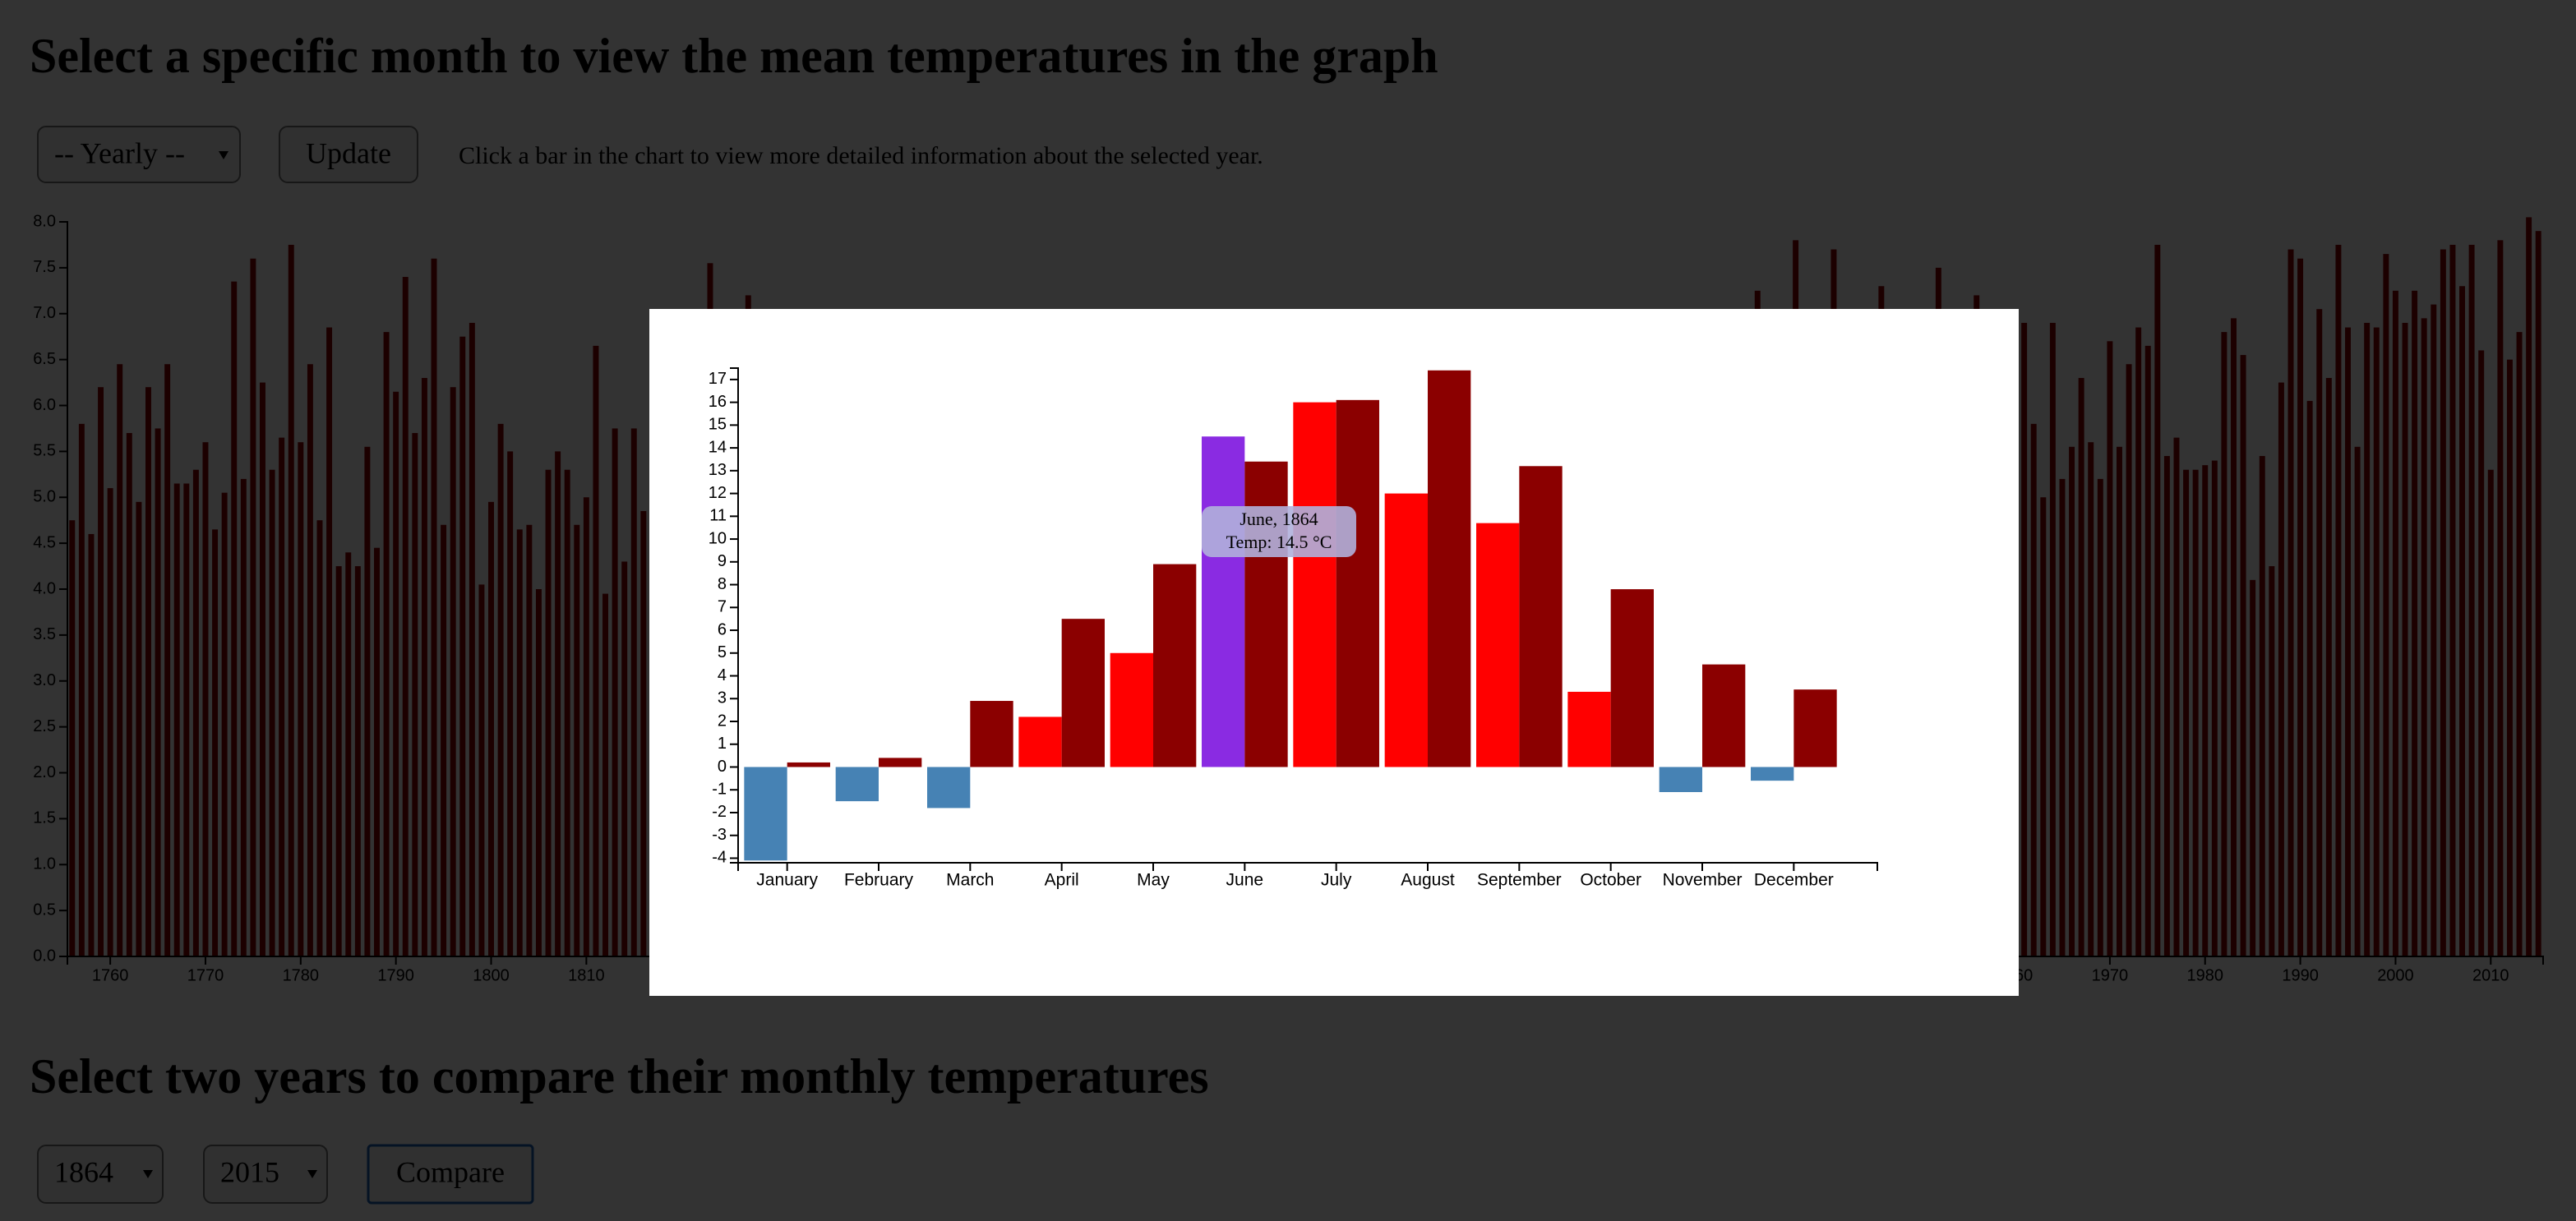  What do you see at coordinates (723, 675) in the screenshot?
I see `y-tick-label: 4` at bounding box center [723, 675].